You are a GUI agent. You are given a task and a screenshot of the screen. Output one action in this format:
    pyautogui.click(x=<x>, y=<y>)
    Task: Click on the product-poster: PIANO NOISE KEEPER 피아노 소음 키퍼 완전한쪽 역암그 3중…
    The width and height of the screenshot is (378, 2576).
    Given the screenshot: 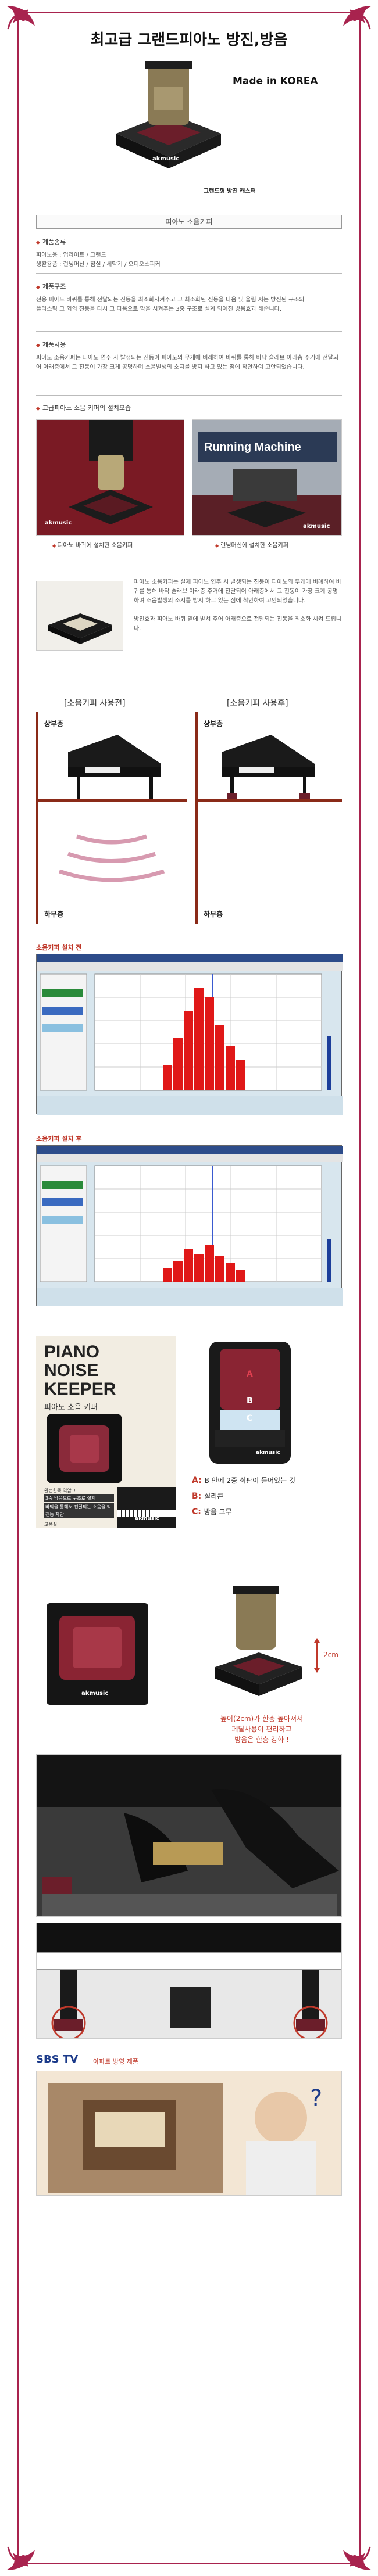 What is the action you would take?
    pyautogui.click(x=106, y=1432)
    